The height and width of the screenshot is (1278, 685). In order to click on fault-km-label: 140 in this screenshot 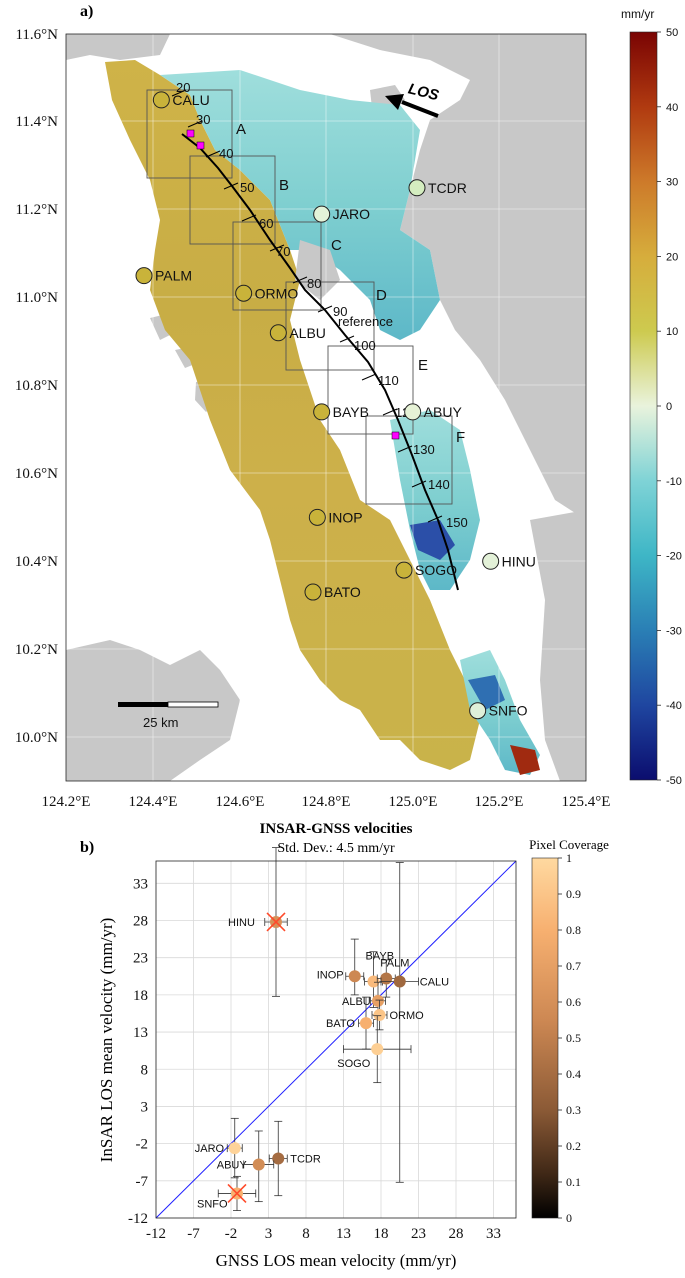, I will do `click(439, 484)`.